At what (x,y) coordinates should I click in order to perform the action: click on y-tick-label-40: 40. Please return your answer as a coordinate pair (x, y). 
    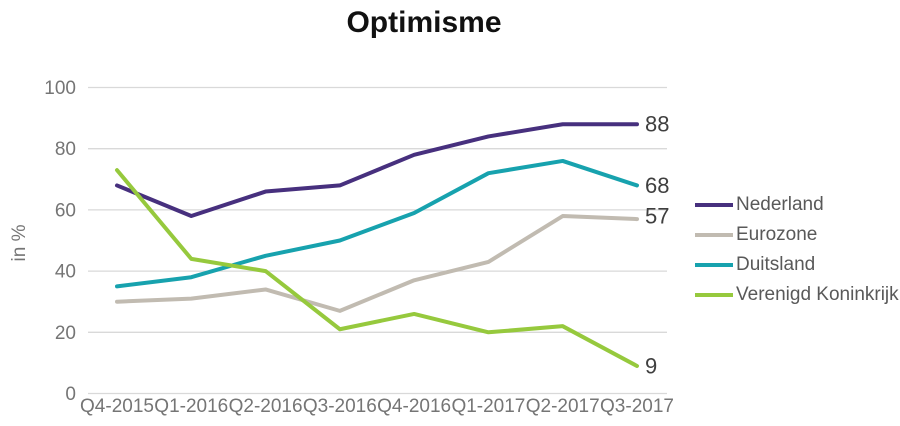
    Looking at the image, I should click on (65, 272).